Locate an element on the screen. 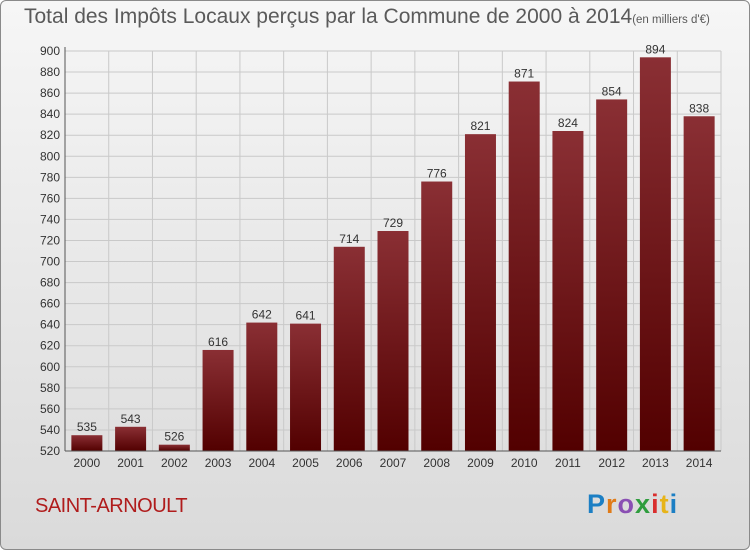 The width and height of the screenshot is (750, 550). value-label-2013: 894 is located at coordinates (655, 49).